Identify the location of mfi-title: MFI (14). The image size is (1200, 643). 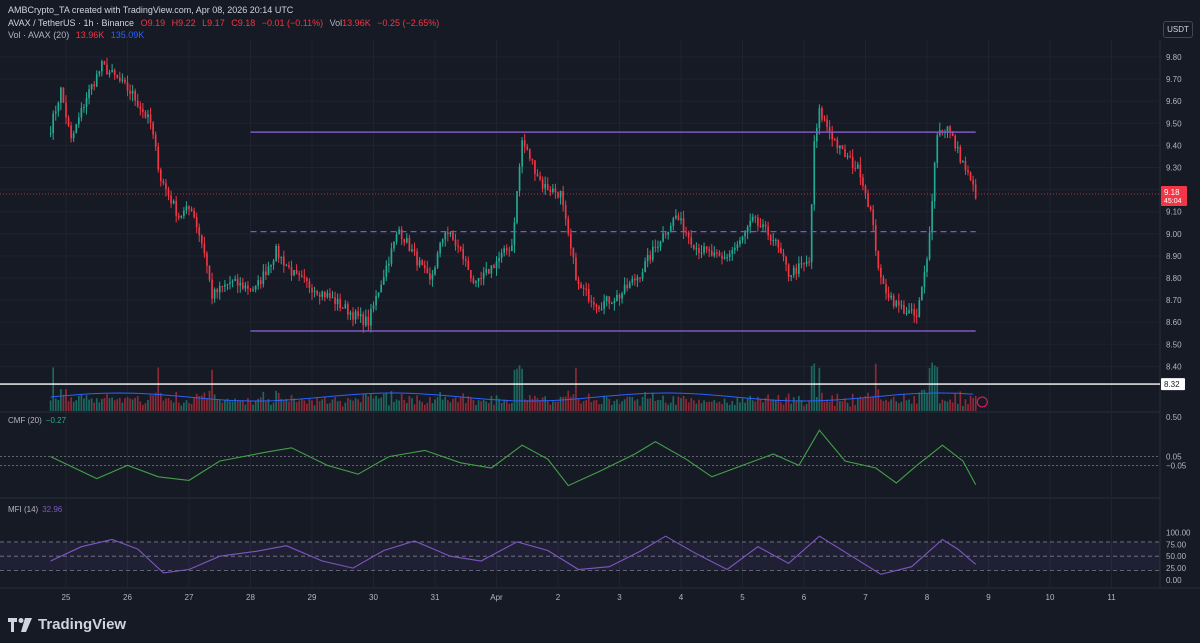
(23, 509).